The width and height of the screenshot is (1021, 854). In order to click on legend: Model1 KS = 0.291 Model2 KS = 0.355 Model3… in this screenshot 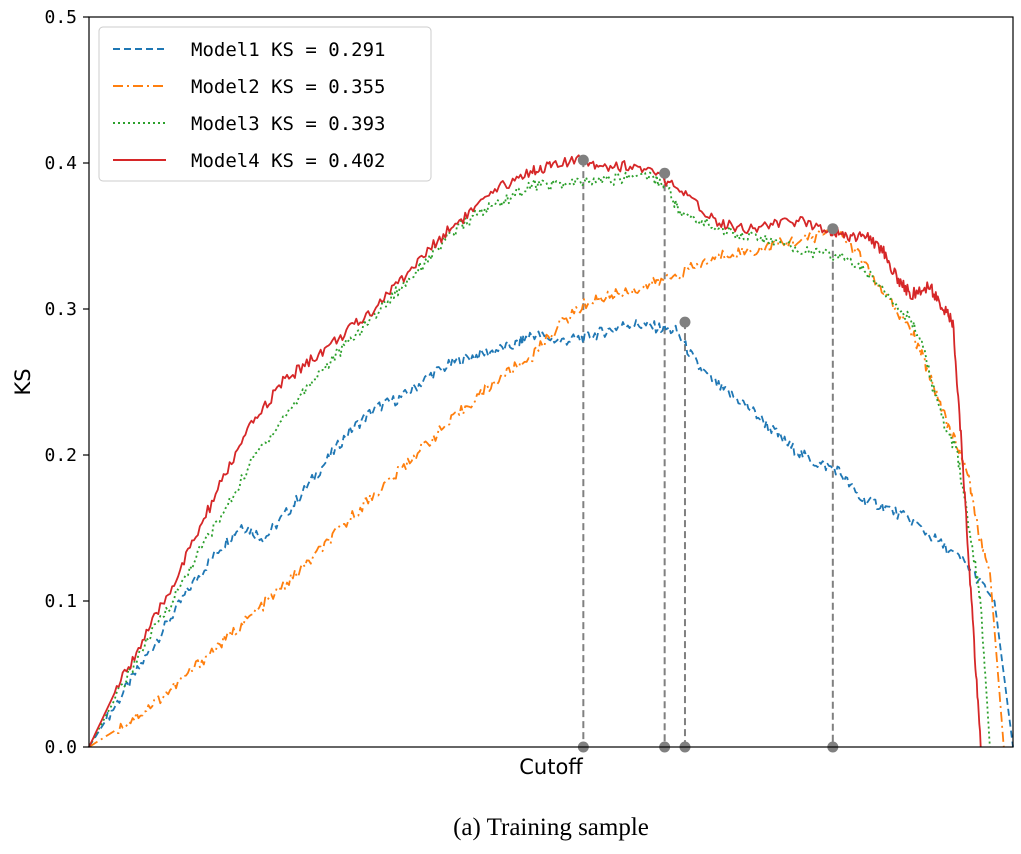, I will do `click(265, 104)`.